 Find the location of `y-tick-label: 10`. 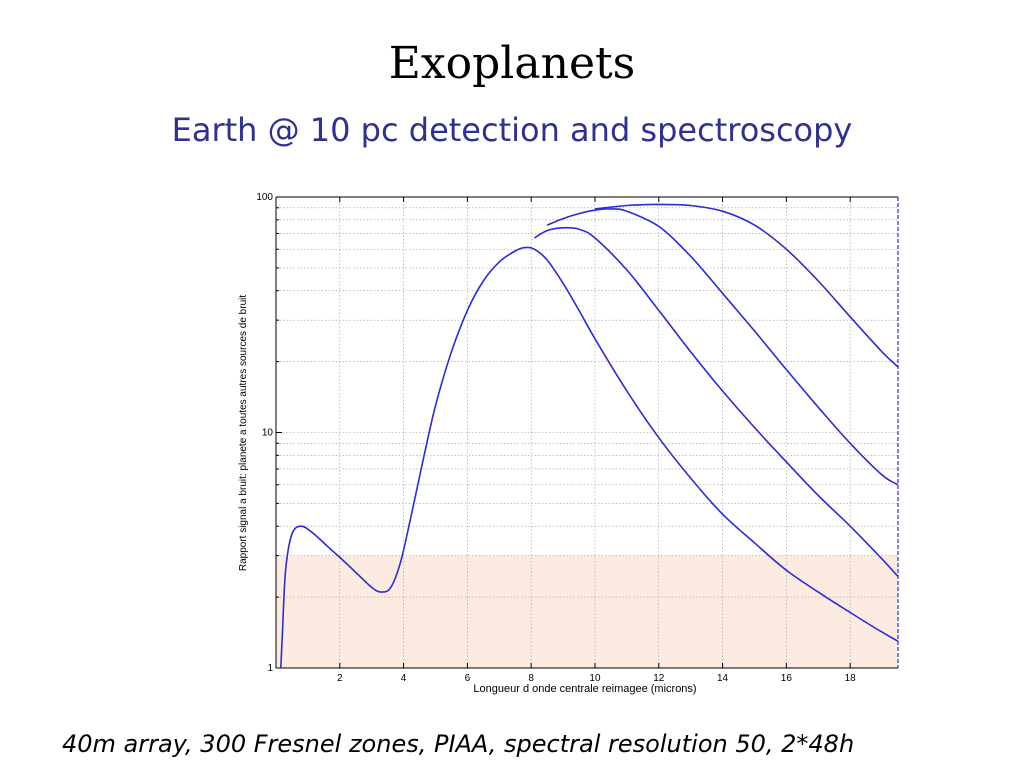

y-tick-label: 10 is located at coordinates (268, 433).